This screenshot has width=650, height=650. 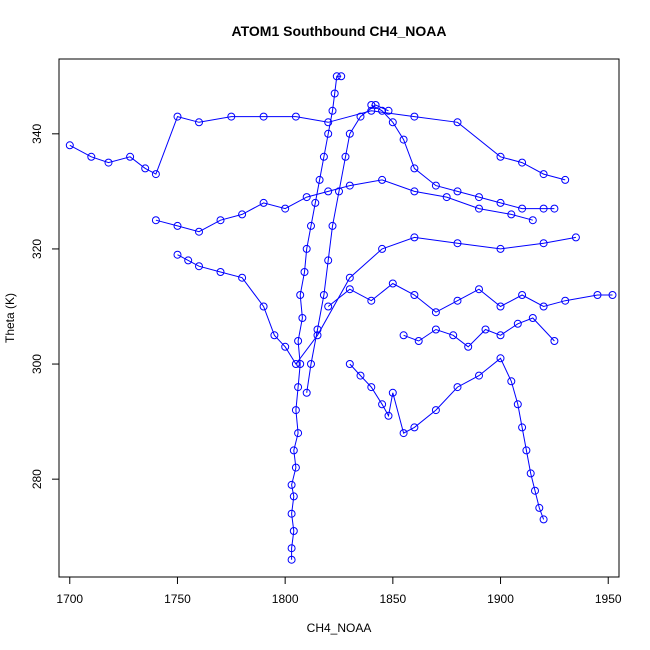 What do you see at coordinates (45, 306) in the screenshot?
I see `y-axis: 280 300 320 340` at bounding box center [45, 306].